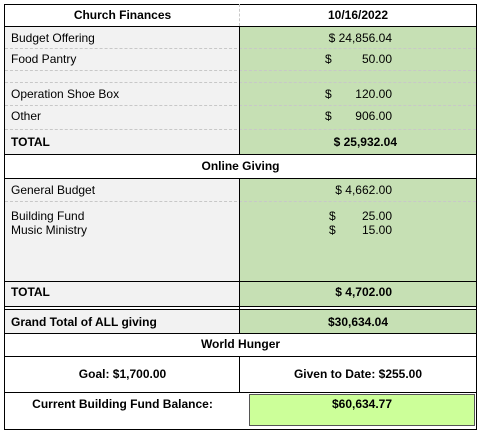 The height and width of the screenshot is (434, 481). I want to click on amount: 120.00, so click(373, 94).